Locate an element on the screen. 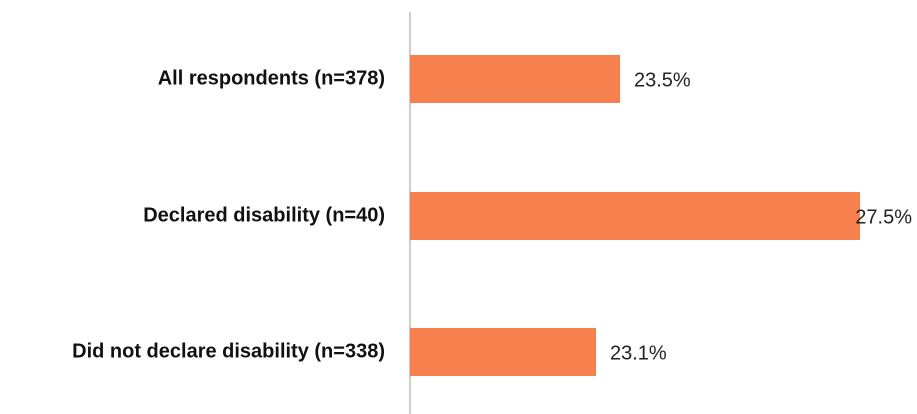 This screenshot has width=917, height=414. category-label: Did not declare disability (n=338) is located at coordinates (228, 351).